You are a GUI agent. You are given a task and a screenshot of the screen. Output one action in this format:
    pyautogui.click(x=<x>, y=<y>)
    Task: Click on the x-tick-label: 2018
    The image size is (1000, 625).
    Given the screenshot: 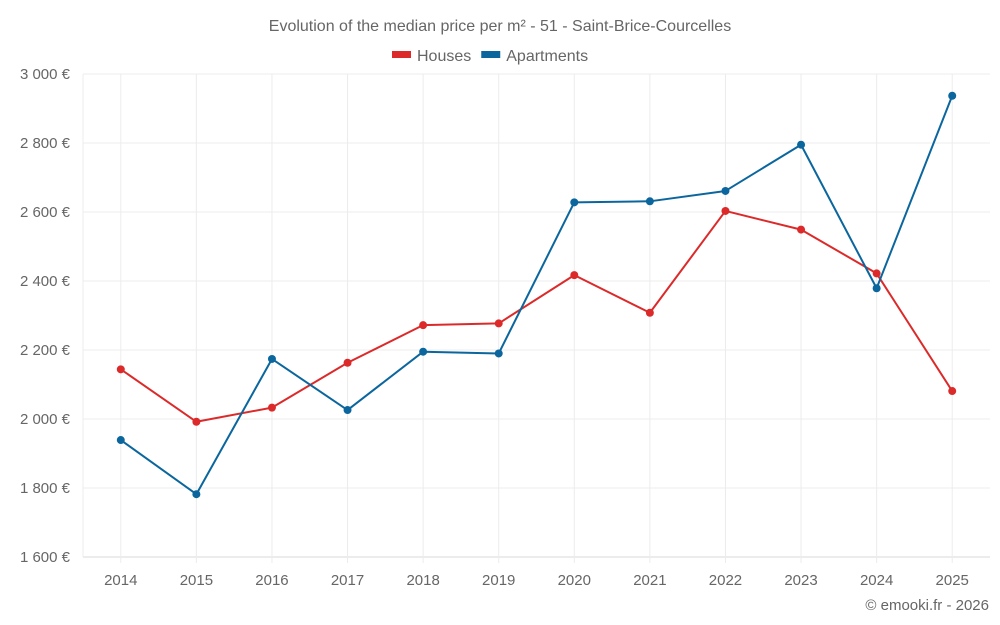 What is the action you would take?
    pyautogui.click(x=422, y=580)
    